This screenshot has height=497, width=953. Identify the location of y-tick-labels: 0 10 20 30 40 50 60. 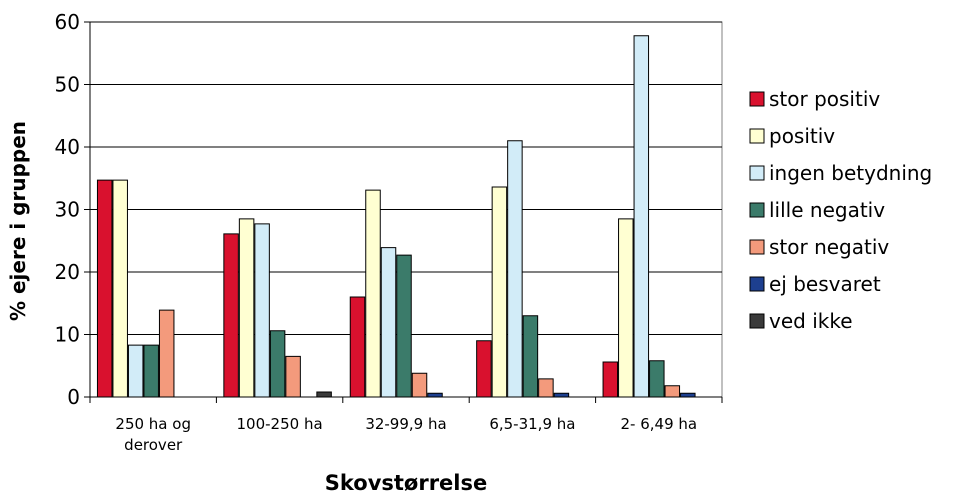
(67, 209).